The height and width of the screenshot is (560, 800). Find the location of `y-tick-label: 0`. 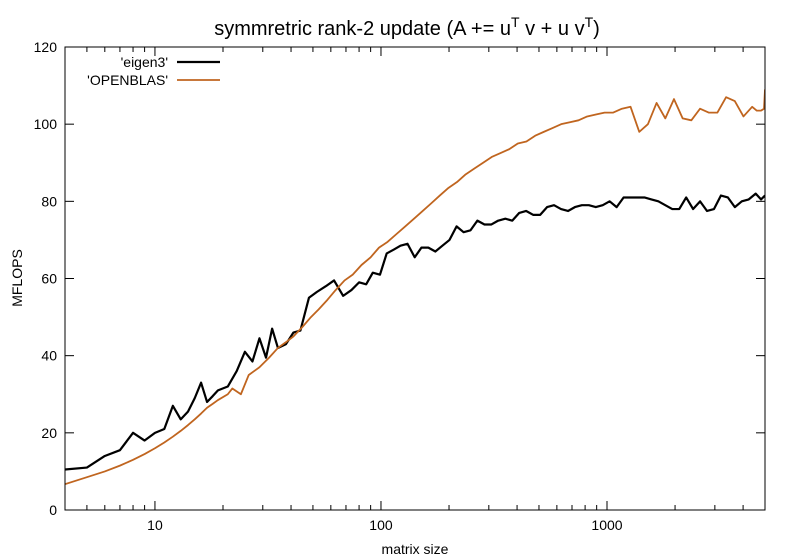

y-tick-label: 0 is located at coordinates (53, 510).